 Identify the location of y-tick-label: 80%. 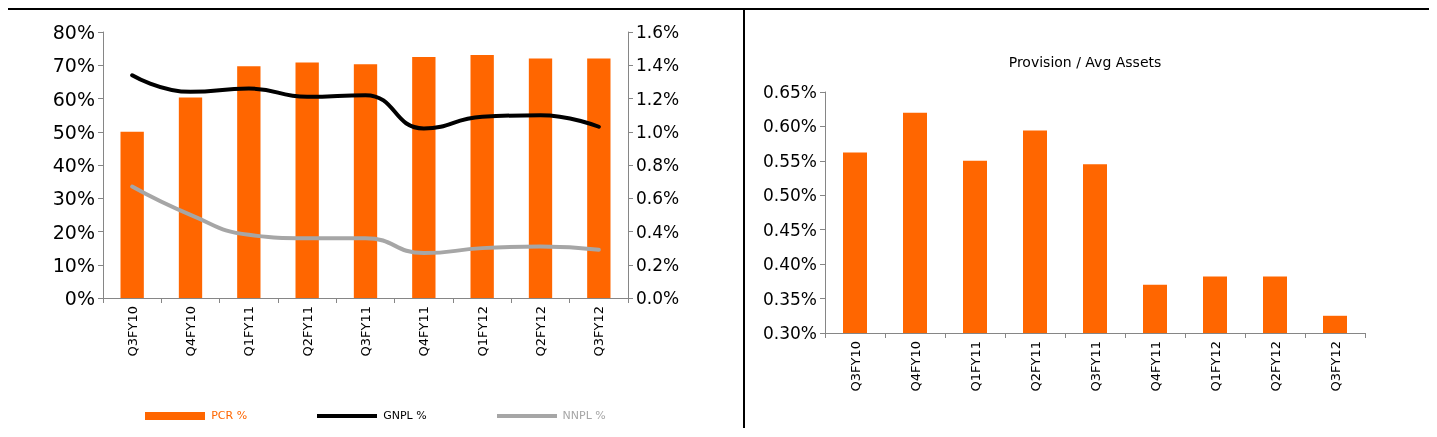
(73, 32).